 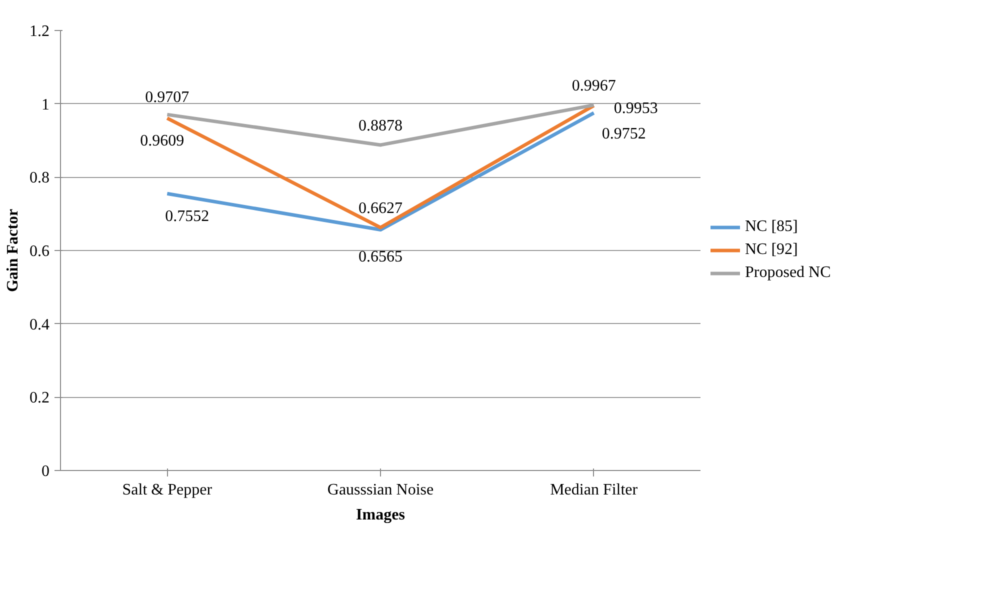 What do you see at coordinates (594, 490) in the screenshot?
I see `x-tick-label: Median Filter` at bounding box center [594, 490].